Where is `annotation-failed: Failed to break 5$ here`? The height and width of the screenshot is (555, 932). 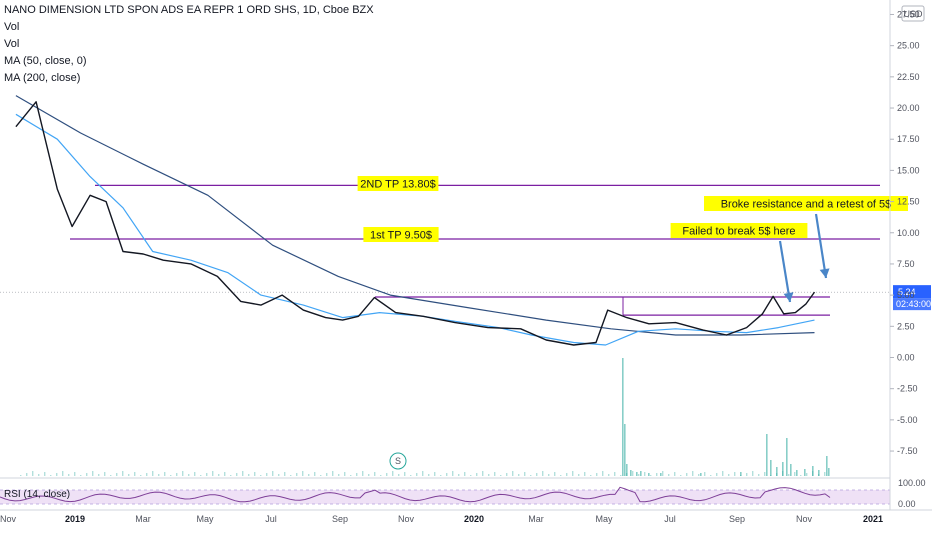 annotation-failed: Failed to break 5$ here is located at coordinates (738, 232).